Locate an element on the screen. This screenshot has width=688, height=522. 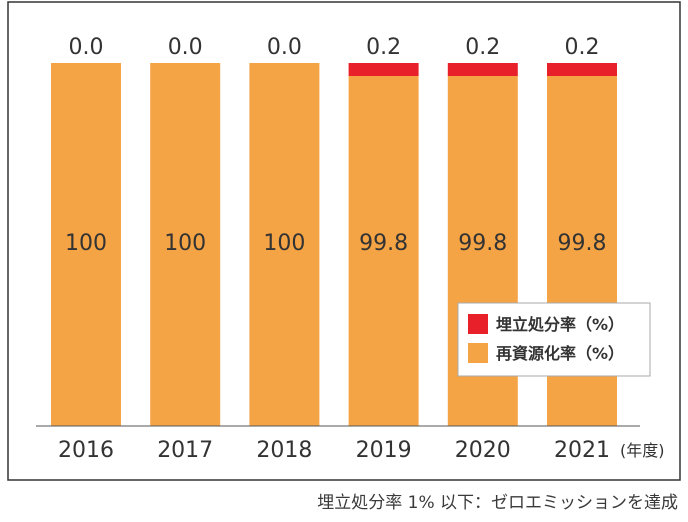
x-tick-2021: 2021 is located at coordinates (582, 450).